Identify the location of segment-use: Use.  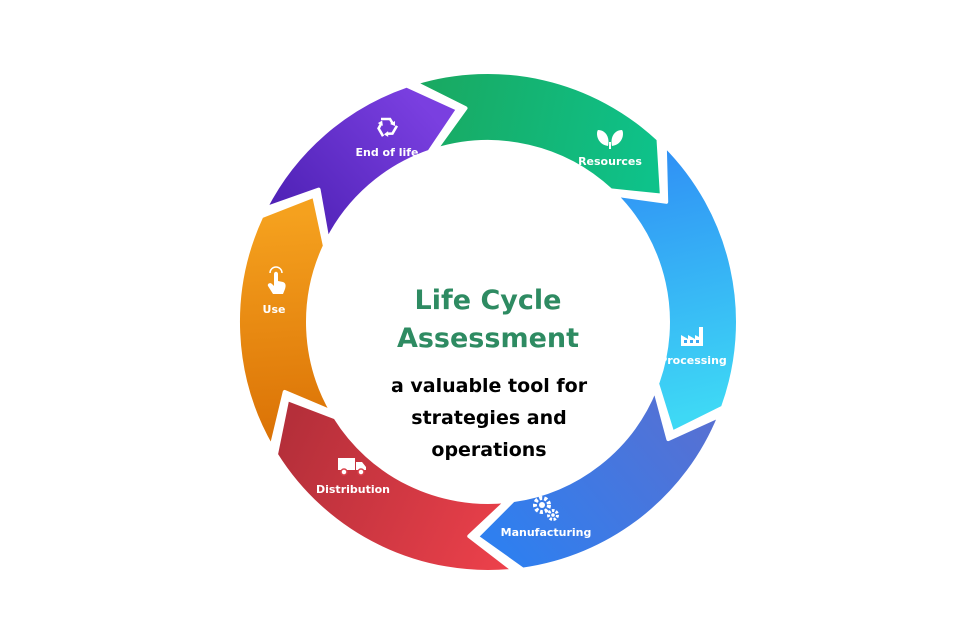
(285, 321).